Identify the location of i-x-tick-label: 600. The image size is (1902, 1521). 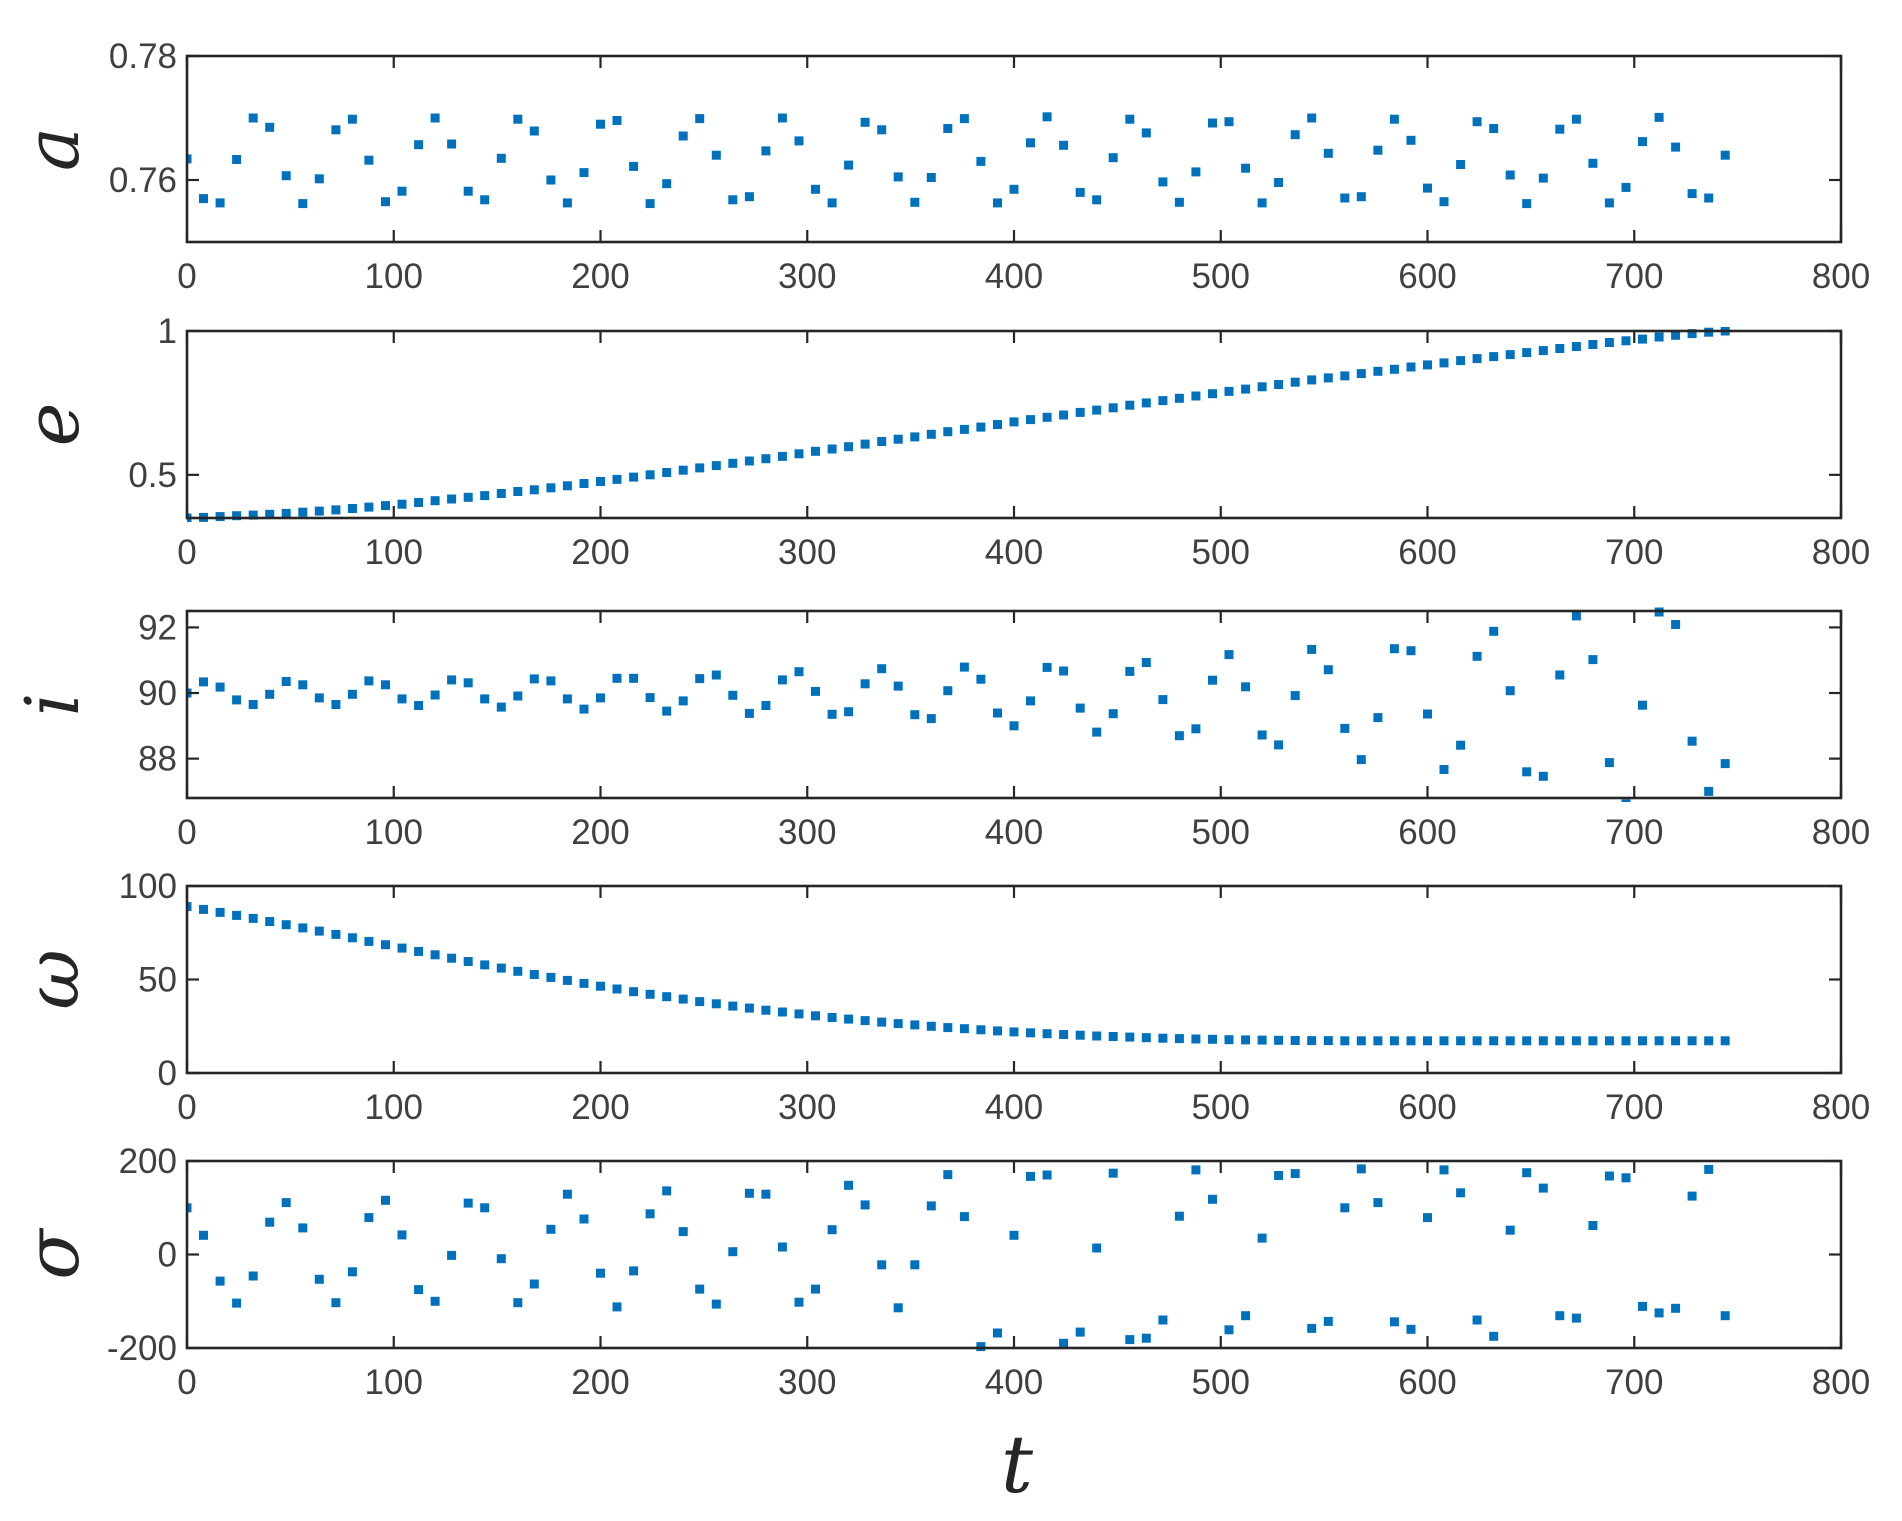
(1427, 832).